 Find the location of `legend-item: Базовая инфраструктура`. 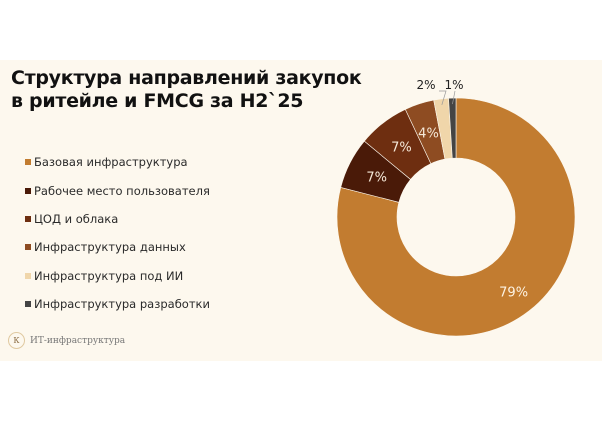

legend-item: Базовая инфраструктура is located at coordinates (117, 162).